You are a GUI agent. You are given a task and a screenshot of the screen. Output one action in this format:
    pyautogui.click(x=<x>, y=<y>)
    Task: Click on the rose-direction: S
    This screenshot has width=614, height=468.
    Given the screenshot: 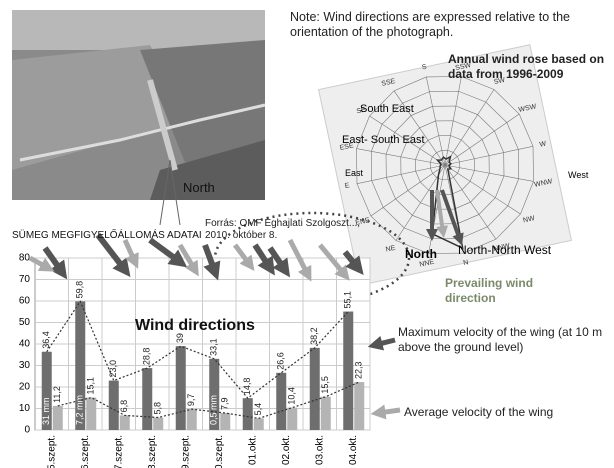 What is the action you would take?
    pyautogui.click(x=424, y=68)
    